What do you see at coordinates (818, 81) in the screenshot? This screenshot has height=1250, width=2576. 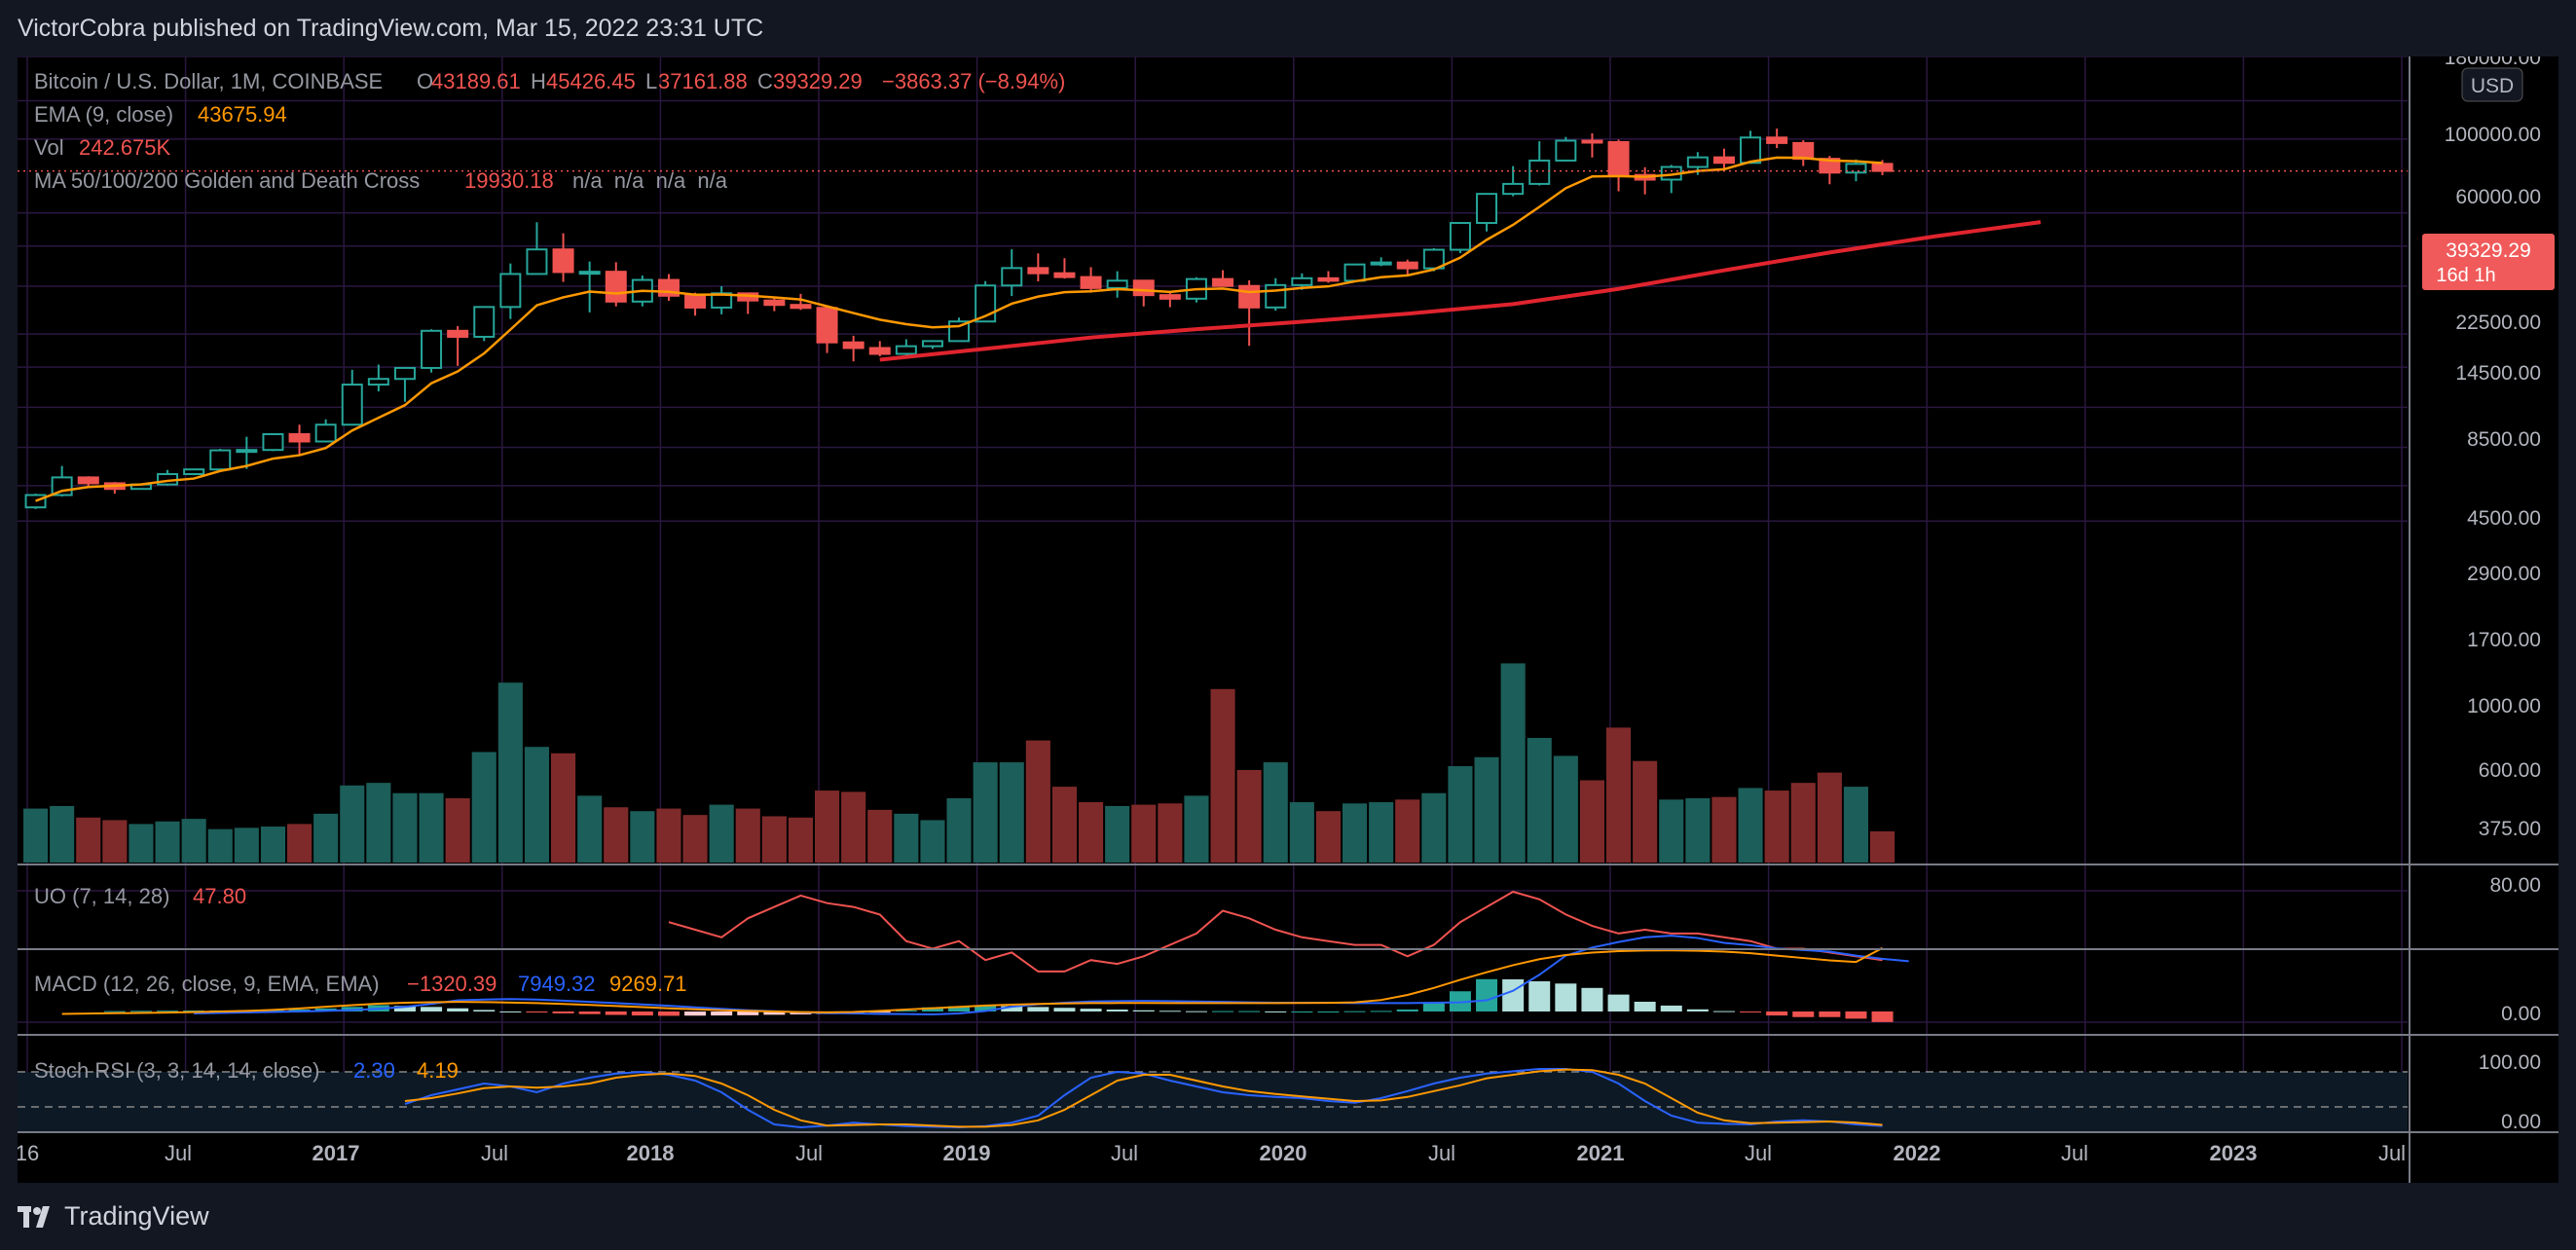 I see `legend-close: 39329.29` at bounding box center [818, 81].